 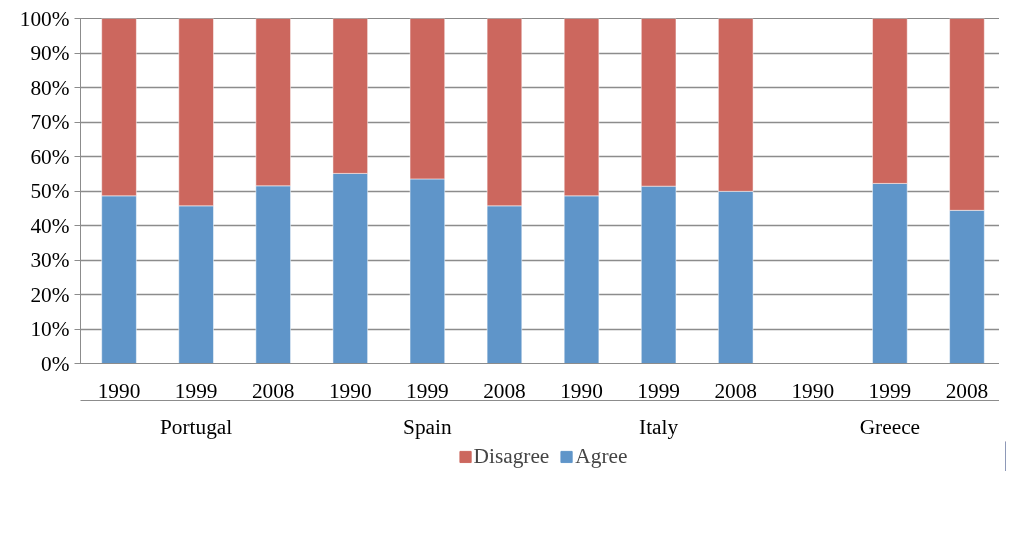 I want to click on y-tick-label: 0%, so click(x=55, y=363).